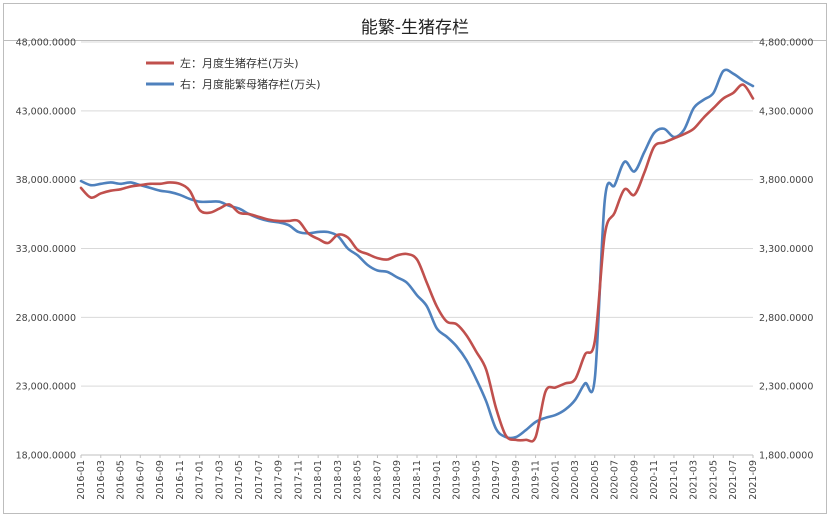 This screenshot has width=830, height=517. Describe the element at coordinates (46, 43) in the screenshot. I see `y-left-tick-label: 48,000.0000` at that location.